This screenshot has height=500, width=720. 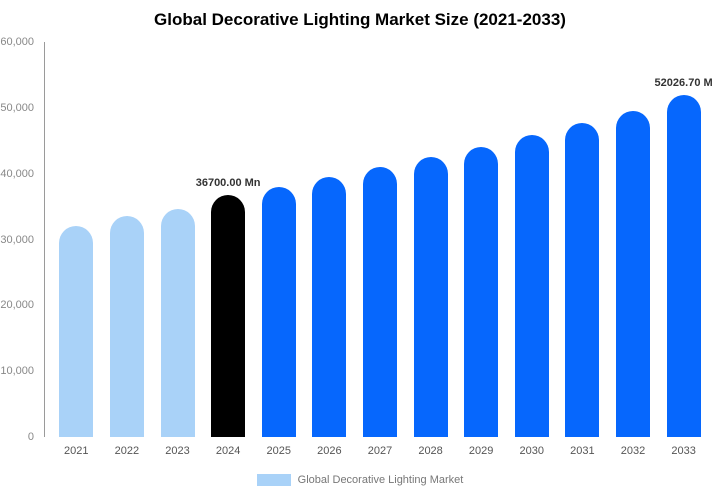 I want to click on bar-slot-2027: 2027, so click(x=380, y=249).